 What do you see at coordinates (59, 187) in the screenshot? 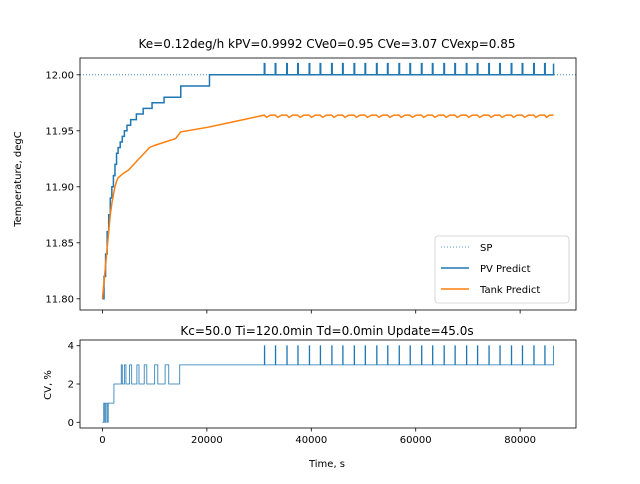
I see `top-y-tick-label-2: 11.90` at bounding box center [59, 187].